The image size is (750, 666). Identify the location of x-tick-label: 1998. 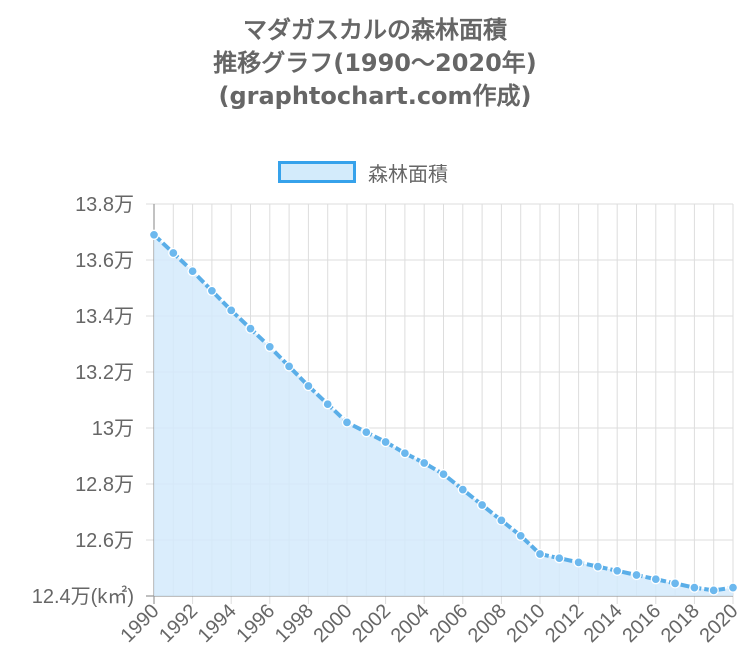
(294, 623).